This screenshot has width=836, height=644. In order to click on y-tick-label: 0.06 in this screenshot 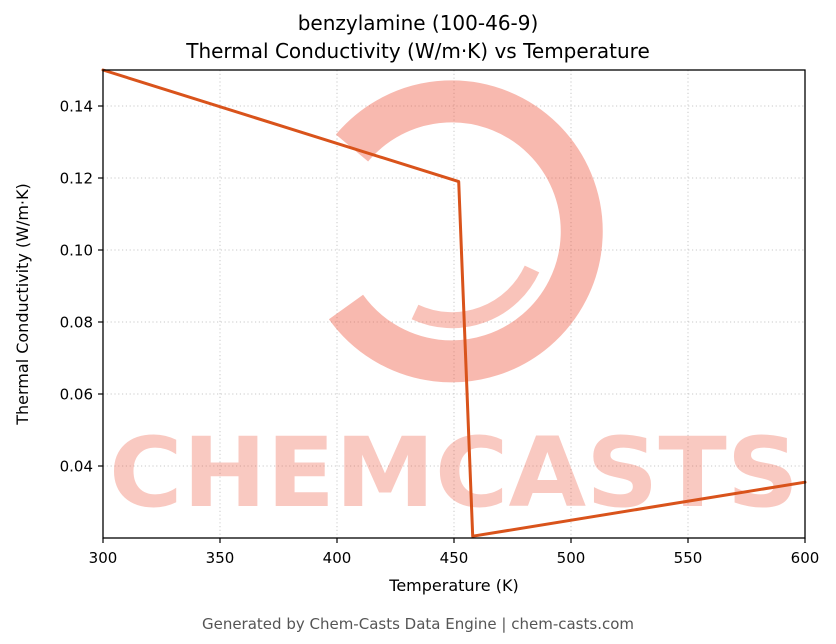, I will do `click(76, 395)`.